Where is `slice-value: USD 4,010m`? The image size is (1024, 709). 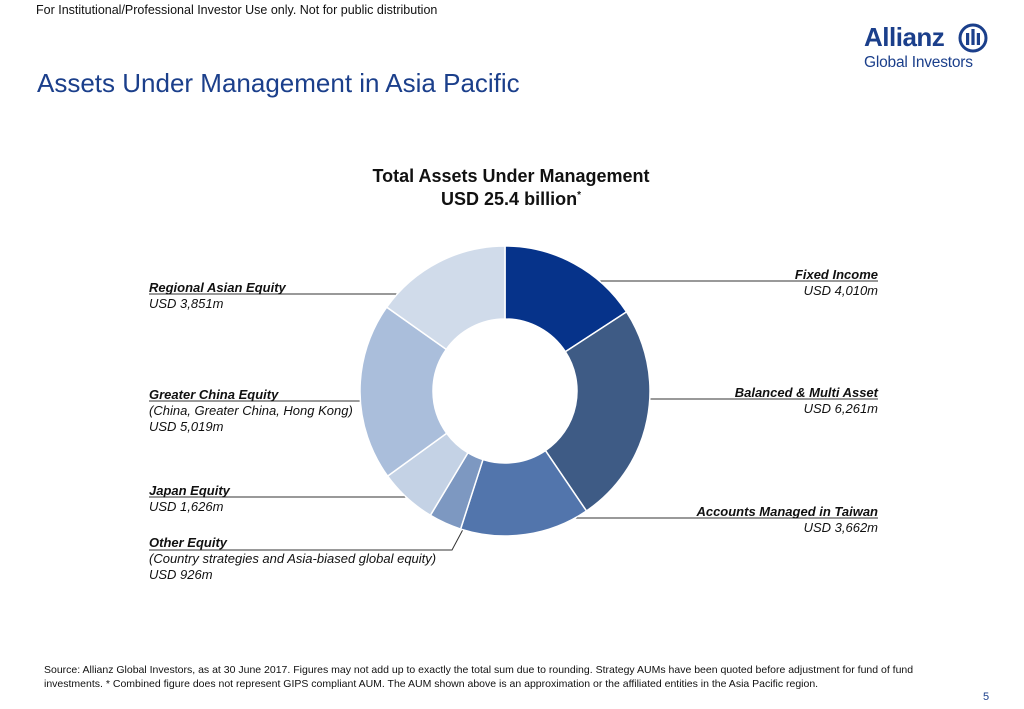 slice-value: USD 4,010m is located at coordinates (840, 290).